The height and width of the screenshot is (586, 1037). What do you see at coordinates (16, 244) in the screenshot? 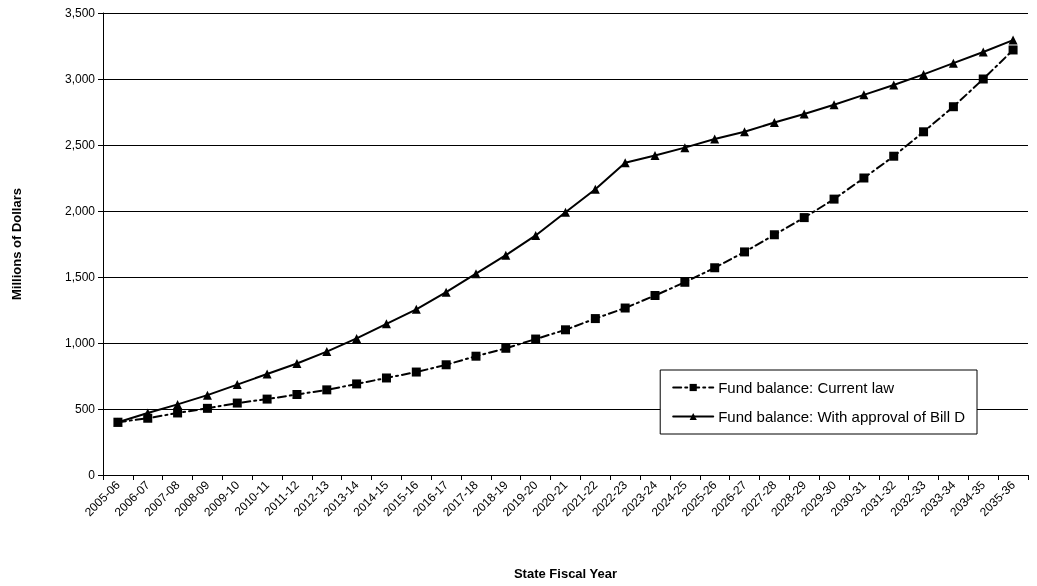
I see `y-axis-title: Millions of Dollars` at bounding box center [16, 244].